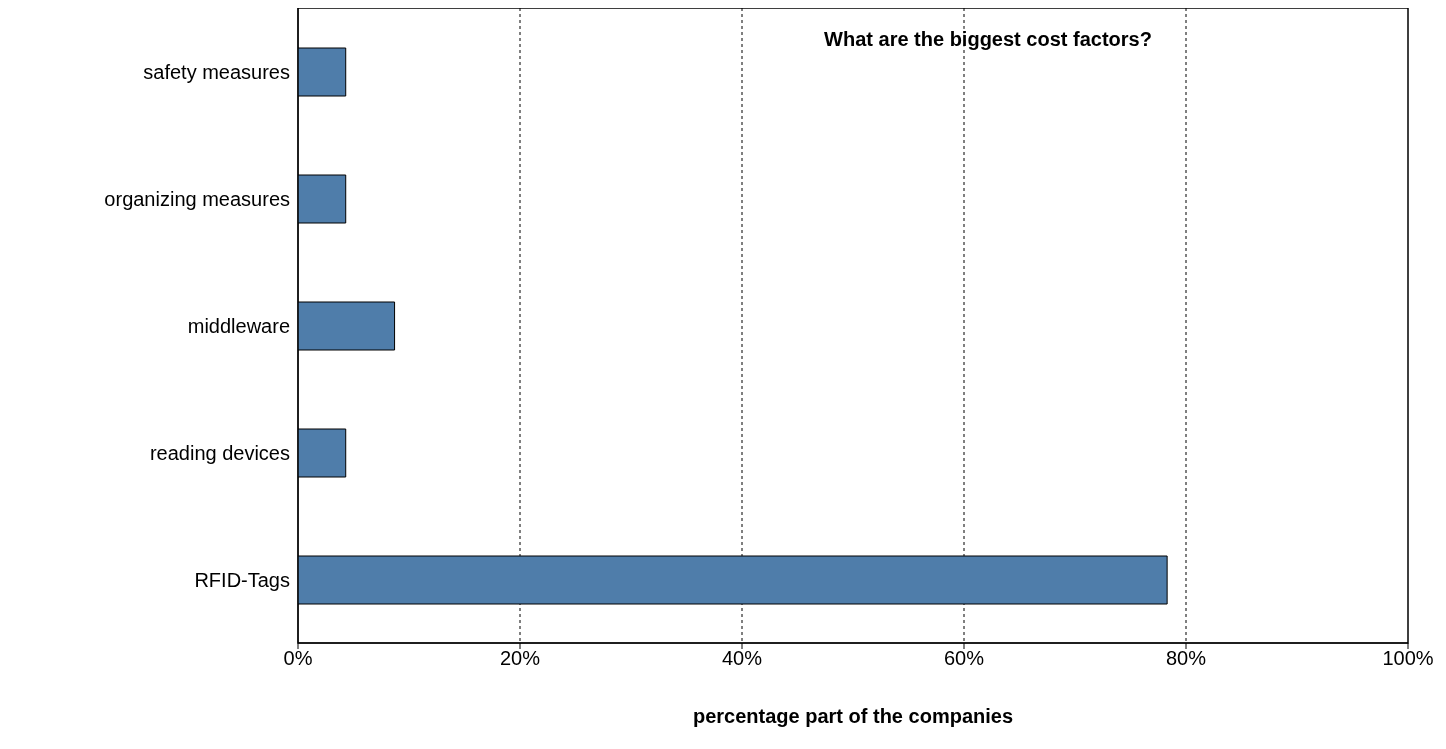 Image resolution: width=1446 pixels, height=749 pixels. Describe the element at coordinates (197, 198) in the screenshot. I see `y-tick-label: organizing measures` at that location.